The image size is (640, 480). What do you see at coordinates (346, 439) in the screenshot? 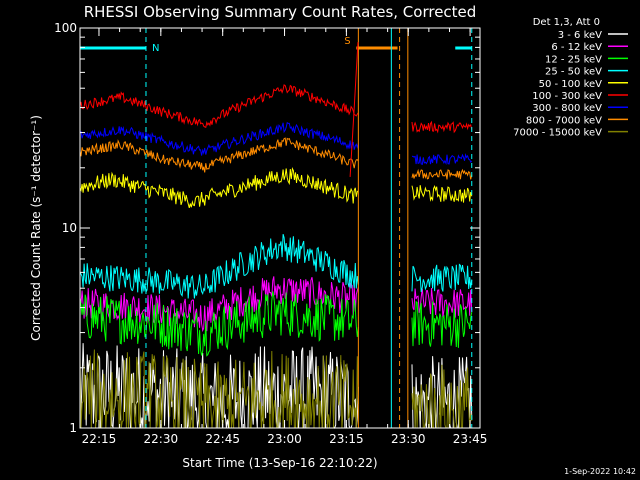
I see `x-tick-label: 23:15` at bounding box center [346, 439].